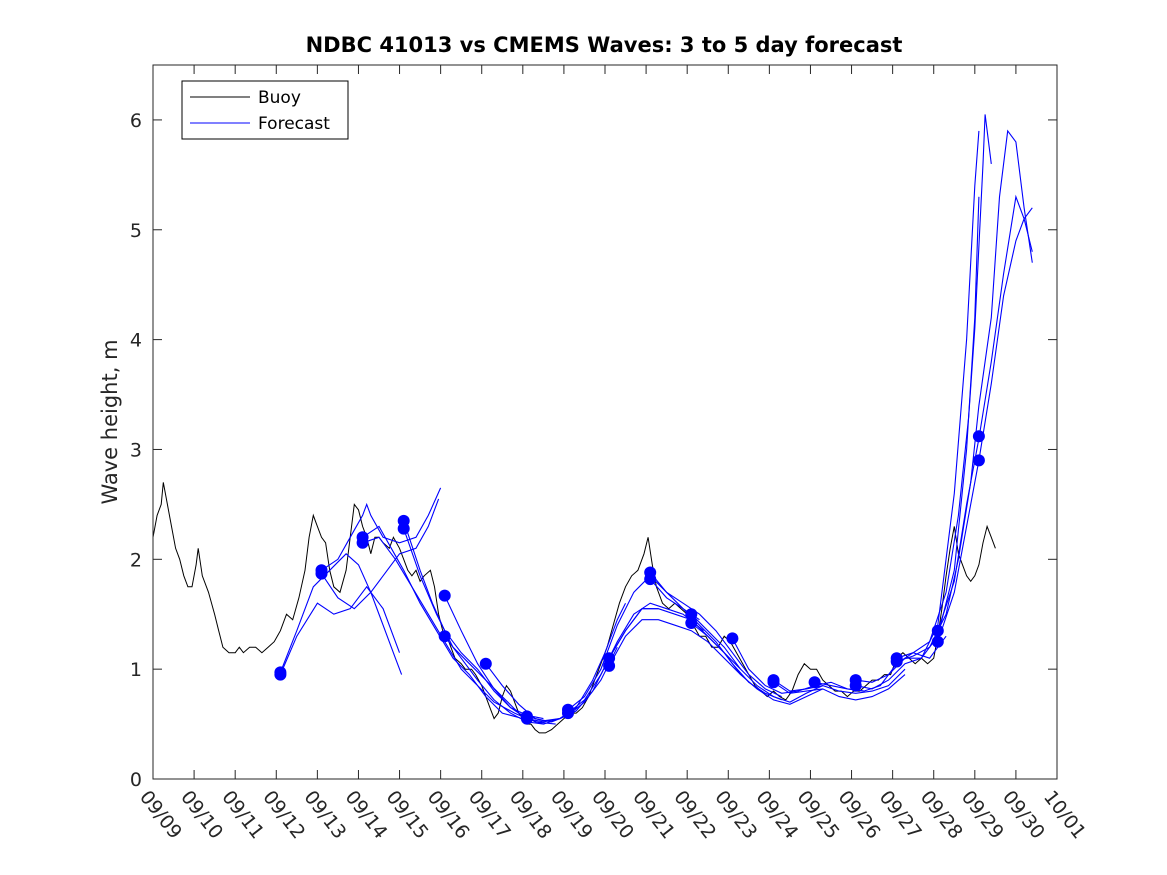 The image size is (1167, 875). Describe the element at coordinates (110, 421) in the screenshot. I see `y-axis-label: Wave height, m` at that location.